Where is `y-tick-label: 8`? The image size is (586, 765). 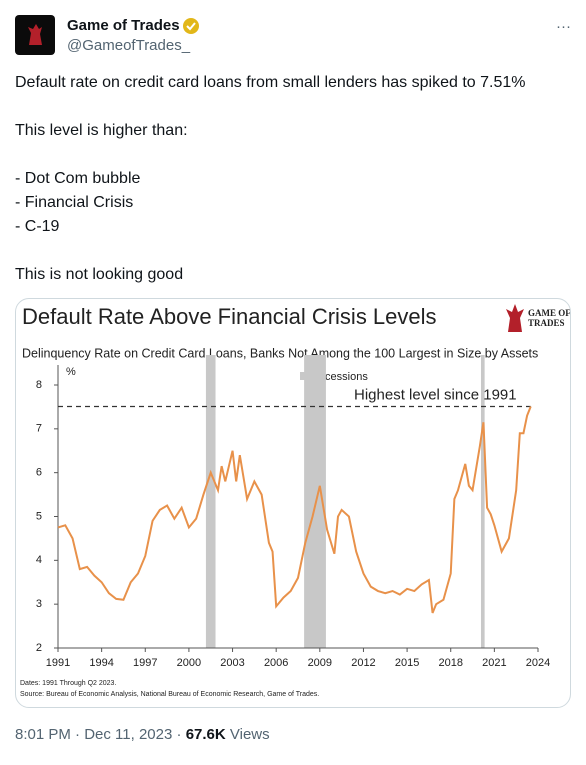
y-tick-label: 8 is located at coordinates (39, 385).